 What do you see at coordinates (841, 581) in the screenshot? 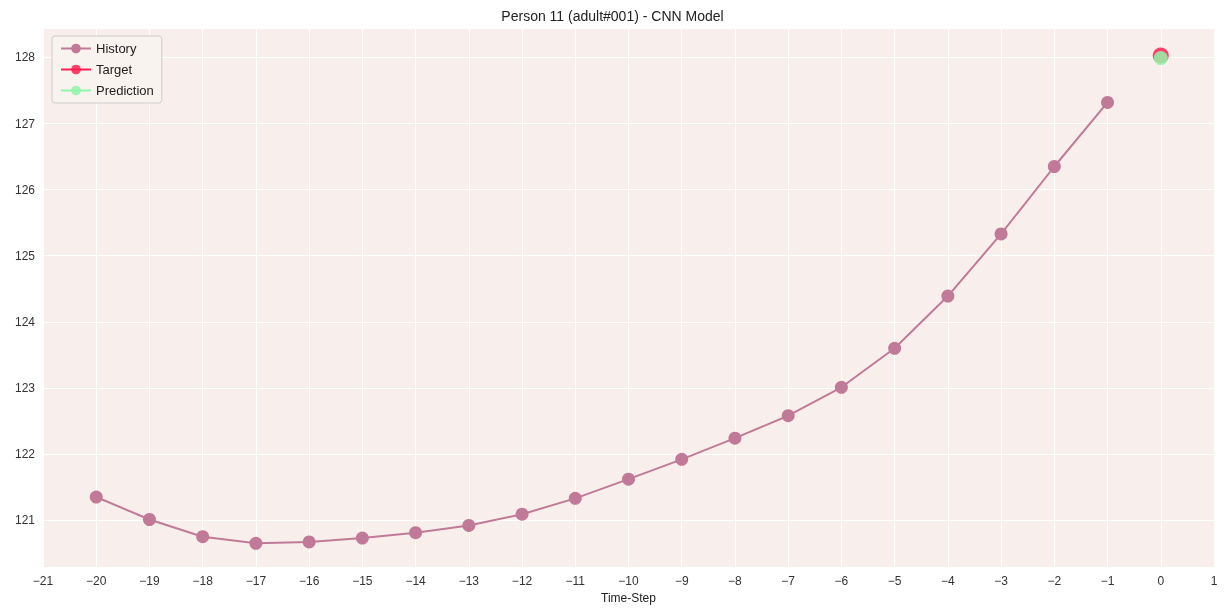
I see `x-tick-label: −6` at bounding box center [841, 581].